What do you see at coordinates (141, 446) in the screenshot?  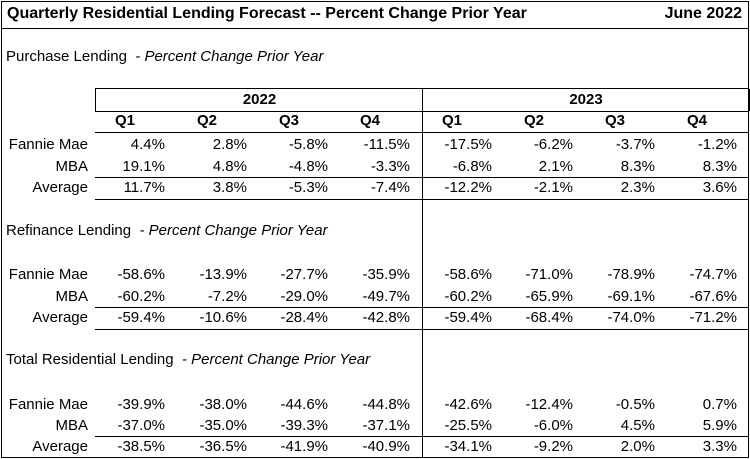 I see `data-cell: -38.5%` at bounding box center [141, 446].